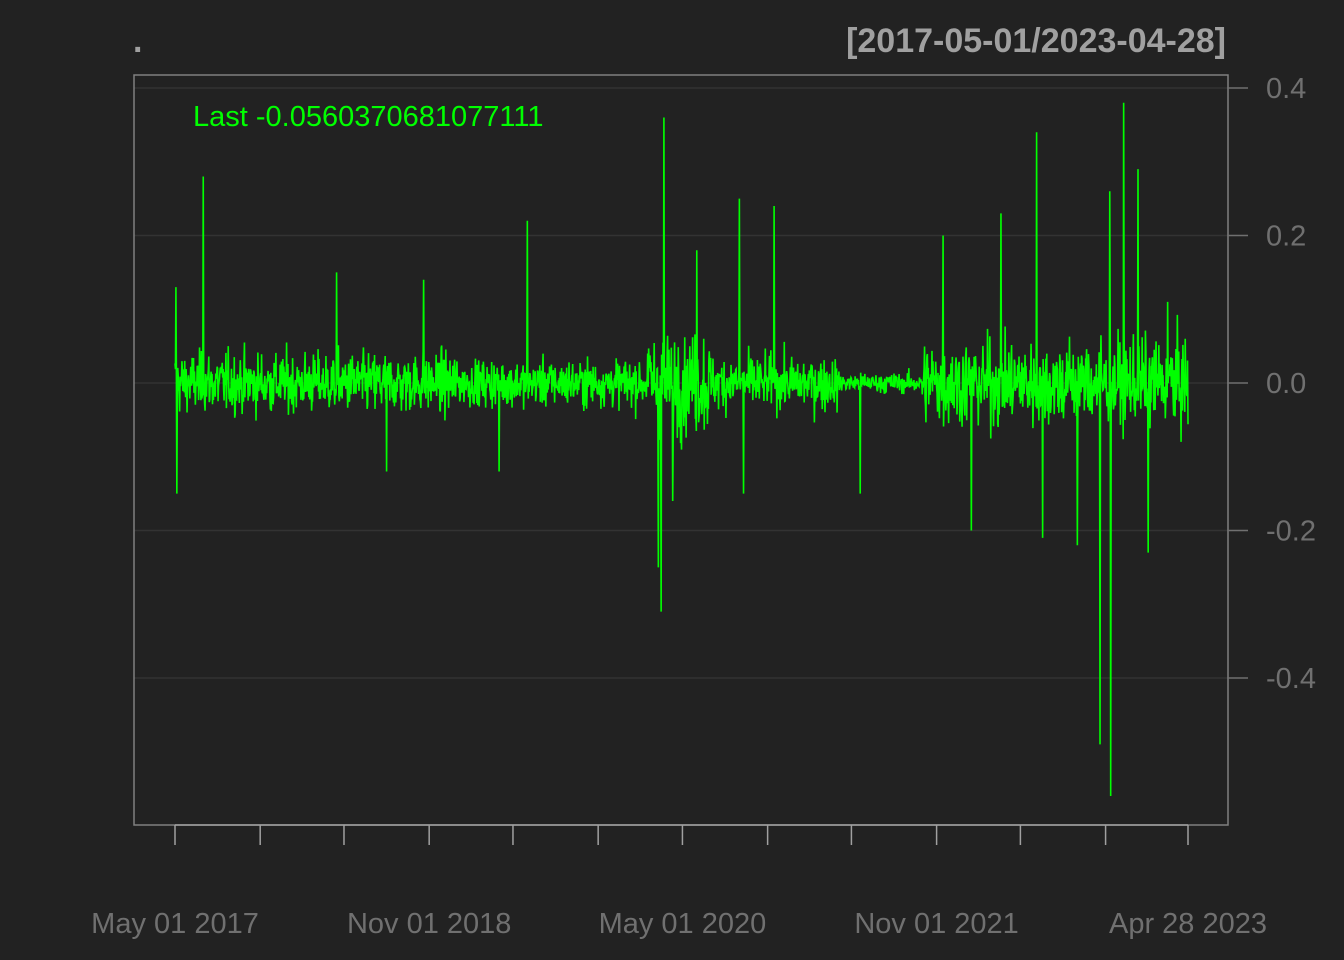  I want to click on y-tick-label: 0.0, so click(1286, 384).